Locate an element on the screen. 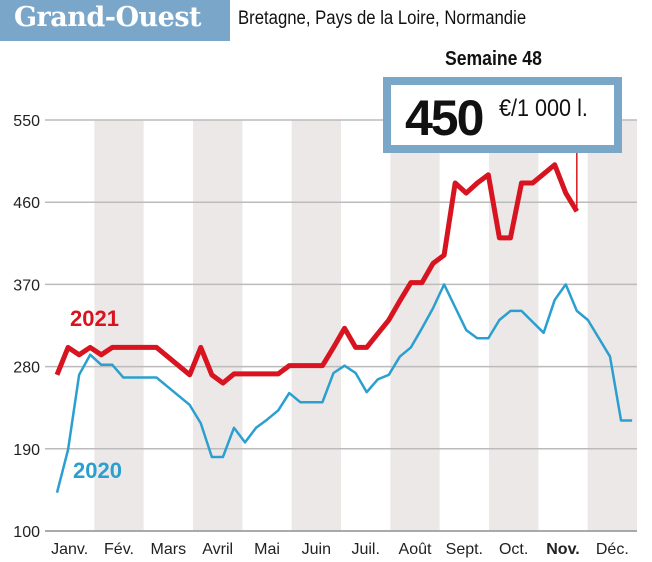 This screenshot has width=652, height=562. x-tick-label: Oct. is located at coordinates (513, 549).